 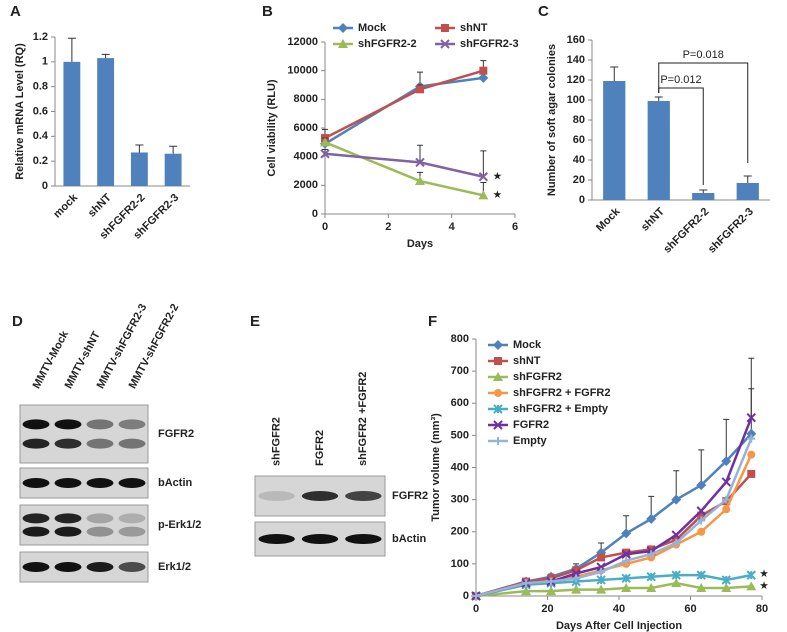 What do you see at coordinates (731, 231) in the screenshot?
I see `x-tick-label: shFGFR2-3` at bounding box center [731, 231].